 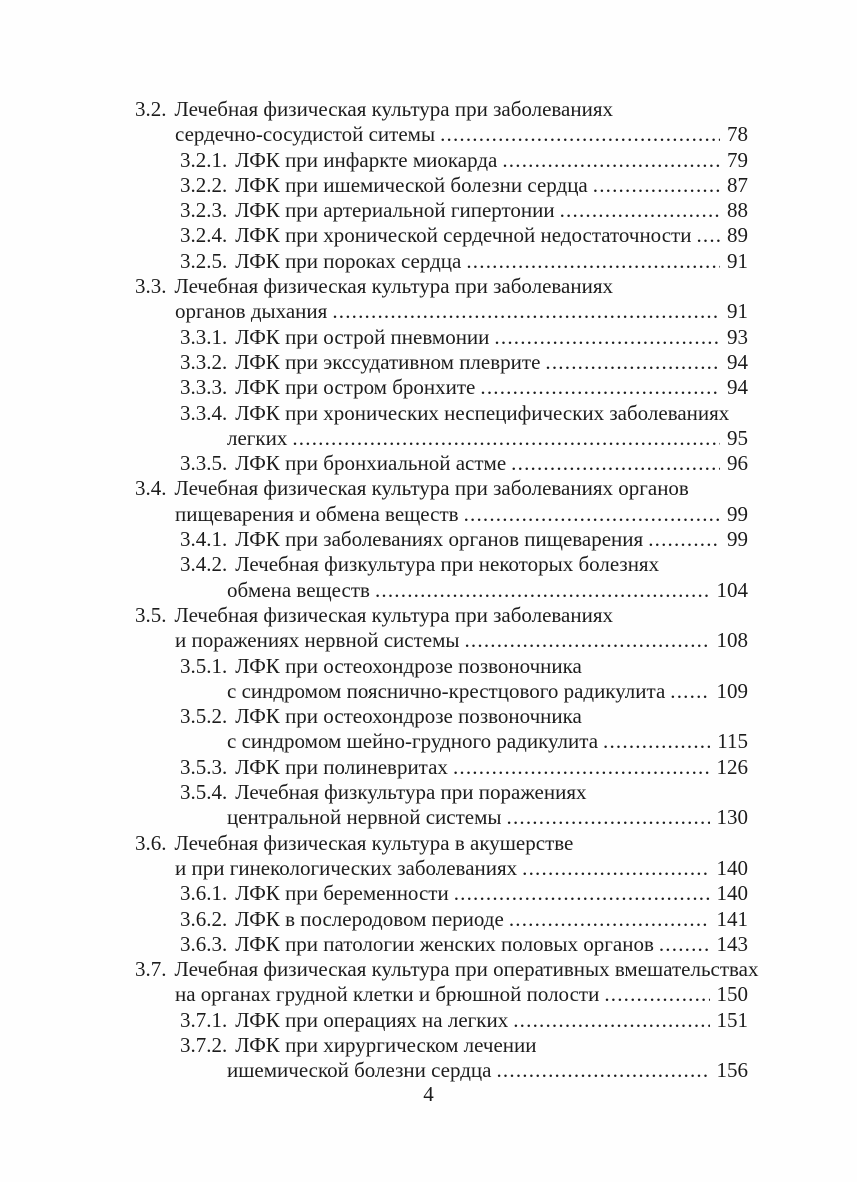 I want to click on toc-line: с синдромом шейно-грудного радикулита 115, so click(x=441, y=741).